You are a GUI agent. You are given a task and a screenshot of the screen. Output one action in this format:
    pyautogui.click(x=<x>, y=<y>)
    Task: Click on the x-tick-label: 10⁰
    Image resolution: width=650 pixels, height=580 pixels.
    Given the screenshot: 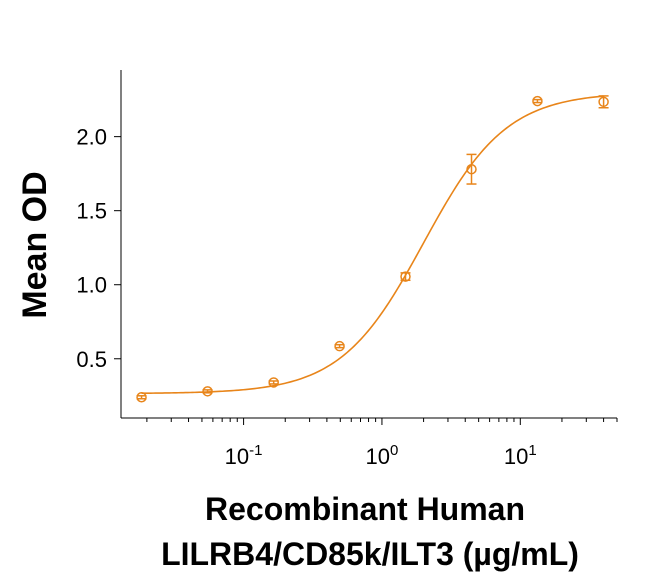 What is the action you would take?
    pyautogui.click(x=382, y=455)
    